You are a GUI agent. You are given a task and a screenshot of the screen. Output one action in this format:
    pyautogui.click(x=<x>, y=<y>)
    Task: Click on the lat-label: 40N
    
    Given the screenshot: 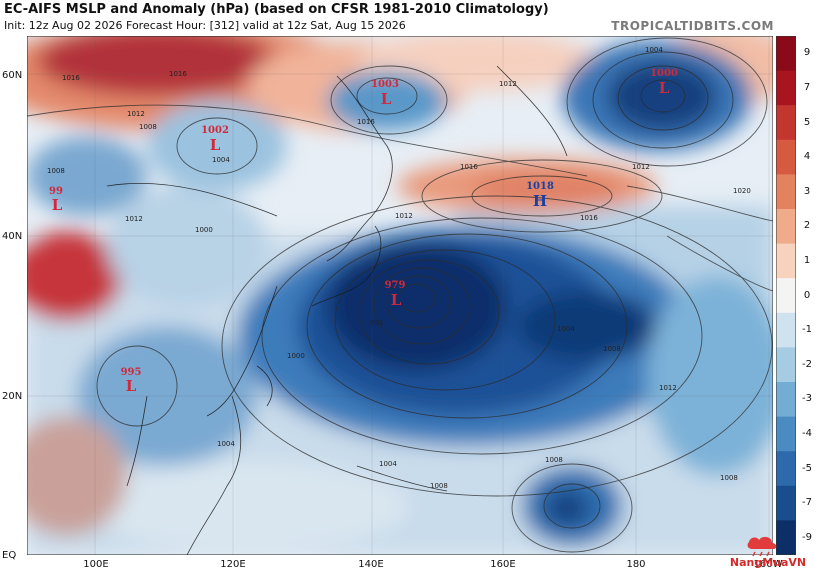 What is the action you would take?
    pyautogui.click(x=12, y=236)
    